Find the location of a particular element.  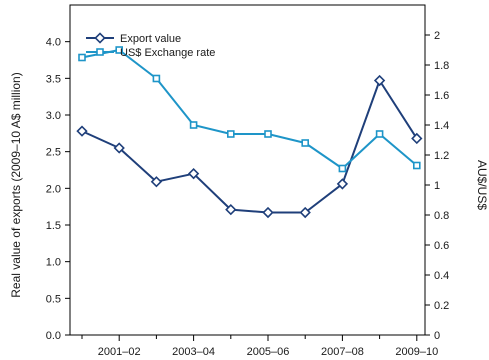

y-left-tick-label-5: 2.5 is located at coordinates (53, 153).